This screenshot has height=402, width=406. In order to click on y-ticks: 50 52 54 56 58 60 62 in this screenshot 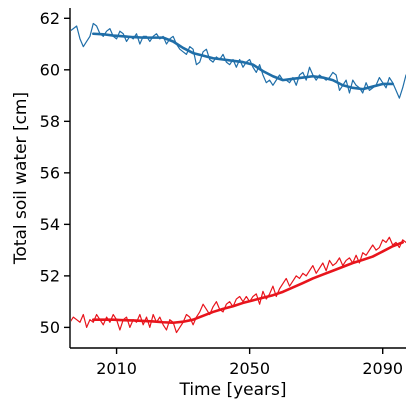, I will do `click(55, 173)`.